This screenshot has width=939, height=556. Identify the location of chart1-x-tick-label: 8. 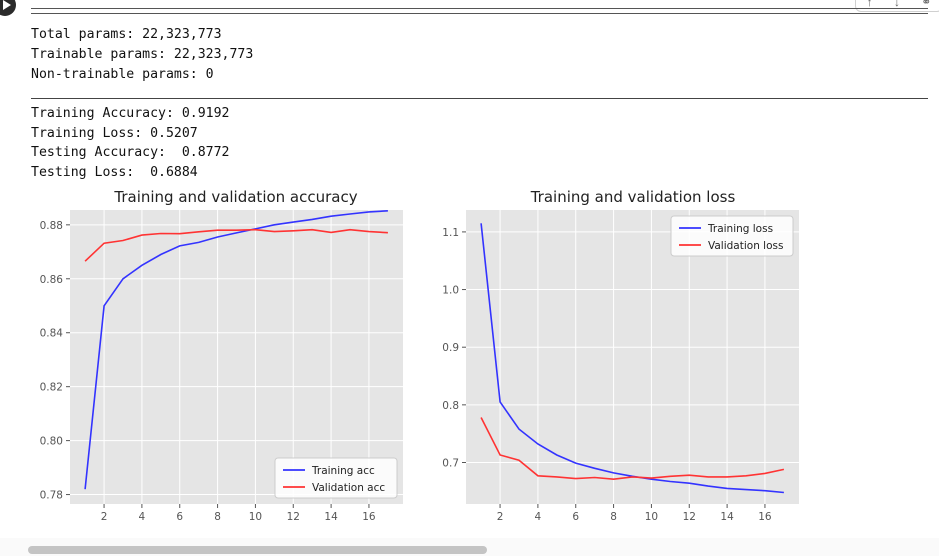
(217, 517).